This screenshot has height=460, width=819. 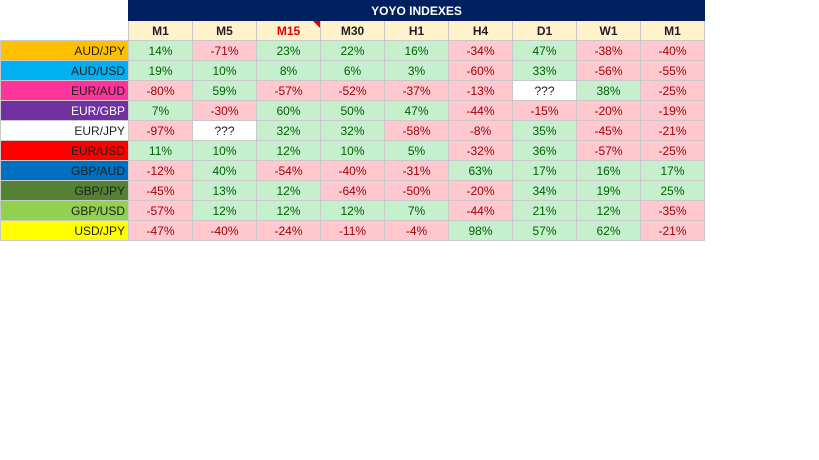 I want to click on index-value-cell: 14%, so click(x=160, y=50).